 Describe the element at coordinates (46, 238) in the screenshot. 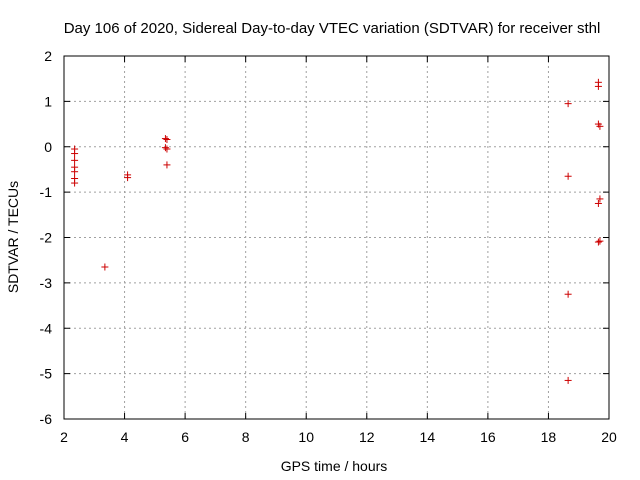

I see `y-tick-label: -2` at that location.